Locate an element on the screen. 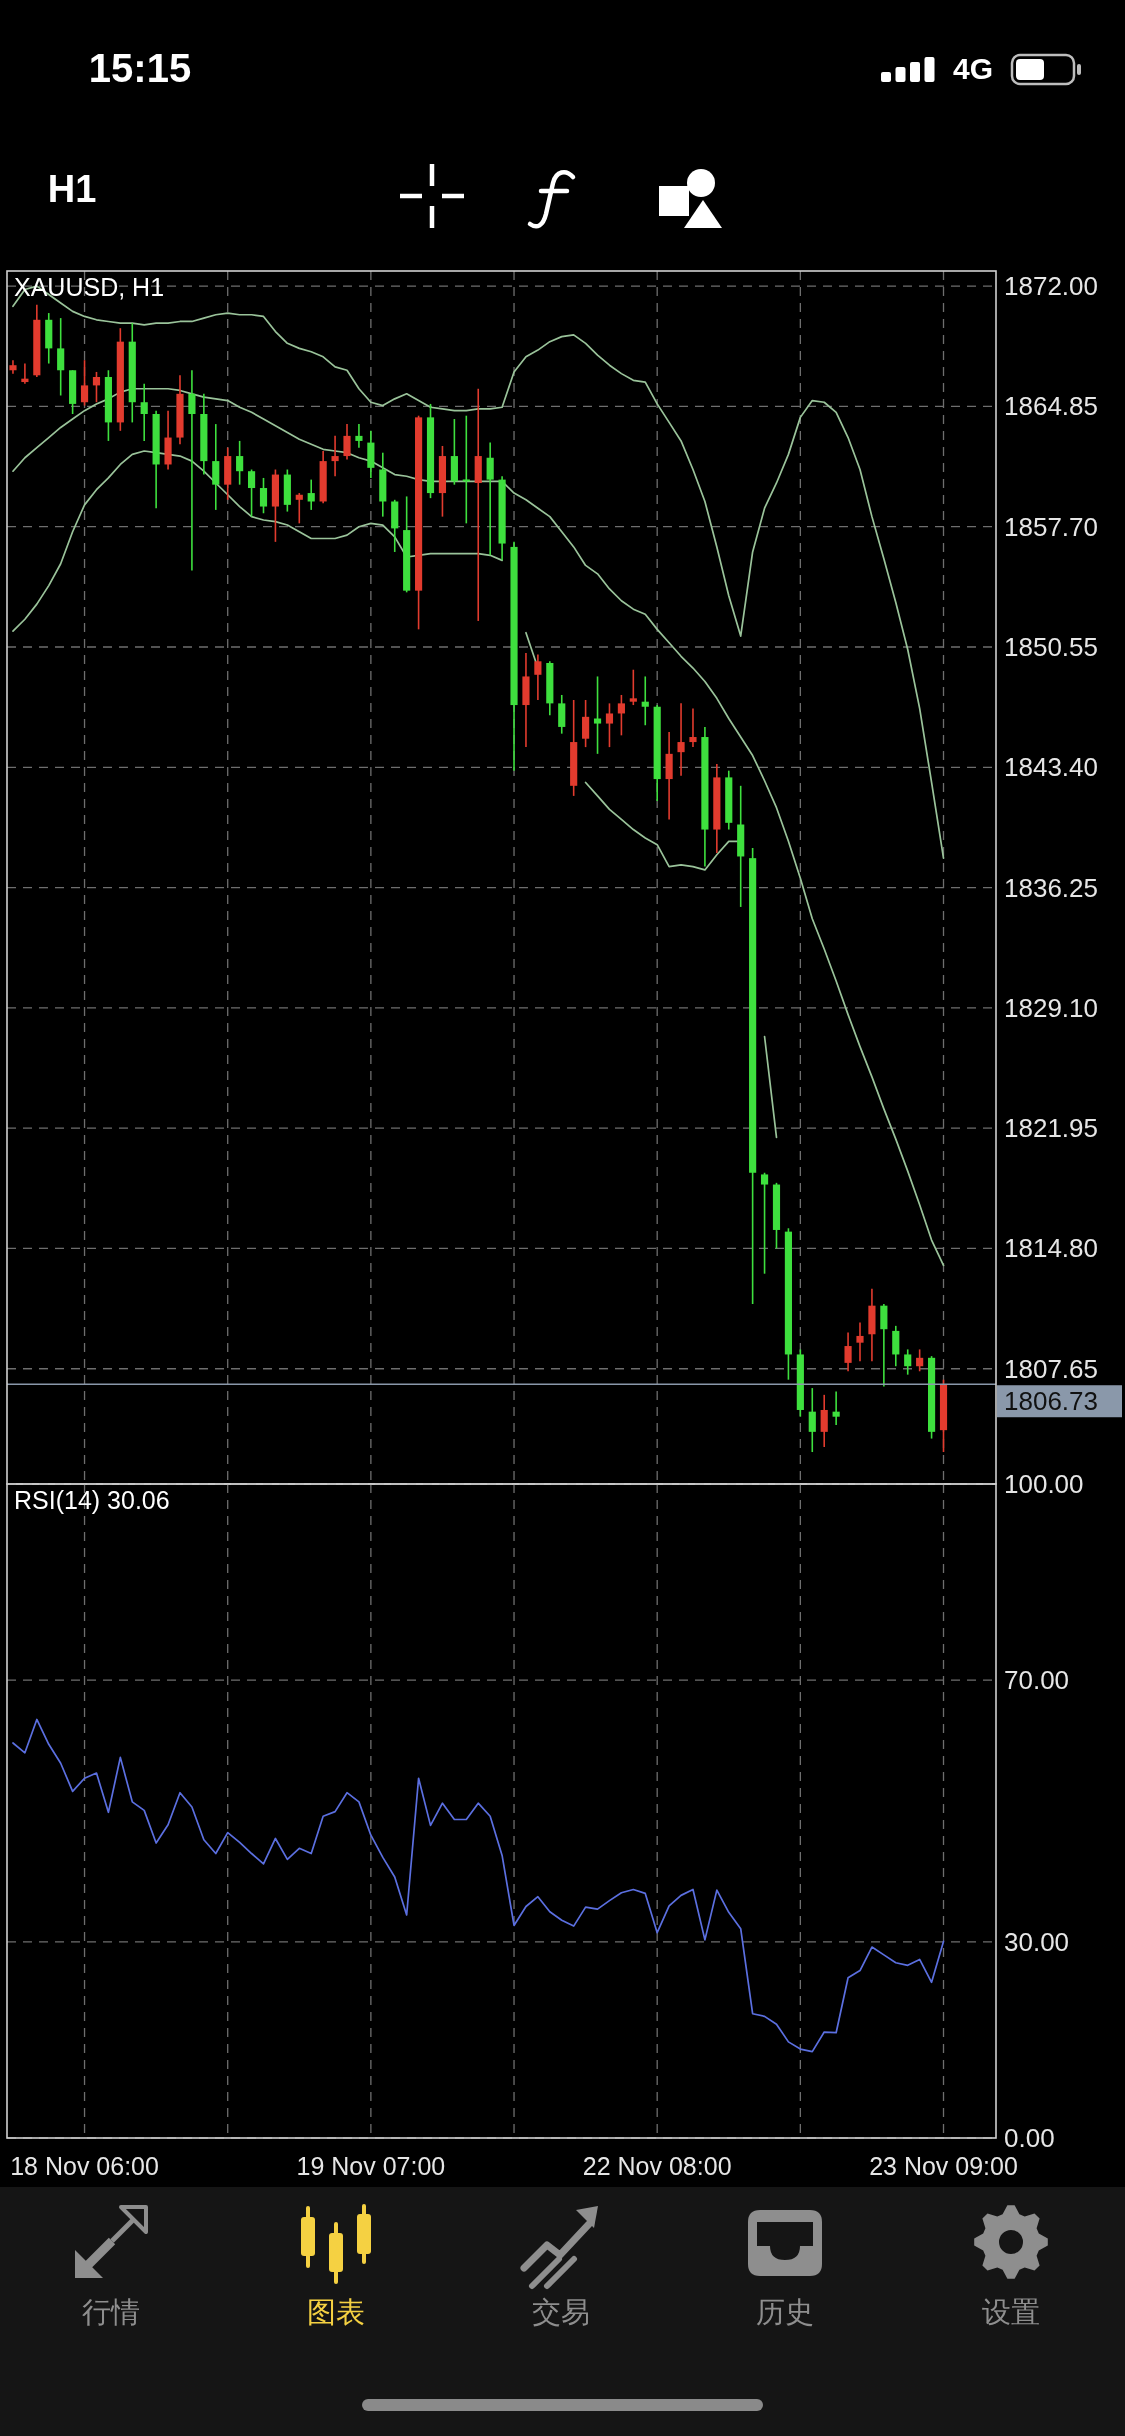 The height and width of the screenshot is (2436, 1125). text: H1 is located at coordinates (72, 189).